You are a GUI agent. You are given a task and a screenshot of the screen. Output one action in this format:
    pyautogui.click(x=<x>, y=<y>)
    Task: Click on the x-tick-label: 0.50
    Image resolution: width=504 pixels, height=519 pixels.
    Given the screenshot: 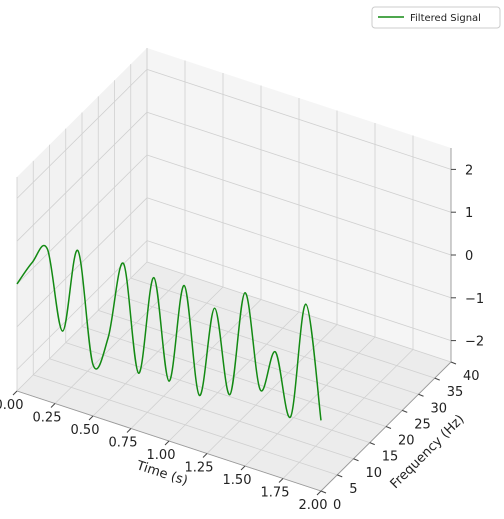 What is the action you would take?
    pyautogui.click(x=85, y=430)
    